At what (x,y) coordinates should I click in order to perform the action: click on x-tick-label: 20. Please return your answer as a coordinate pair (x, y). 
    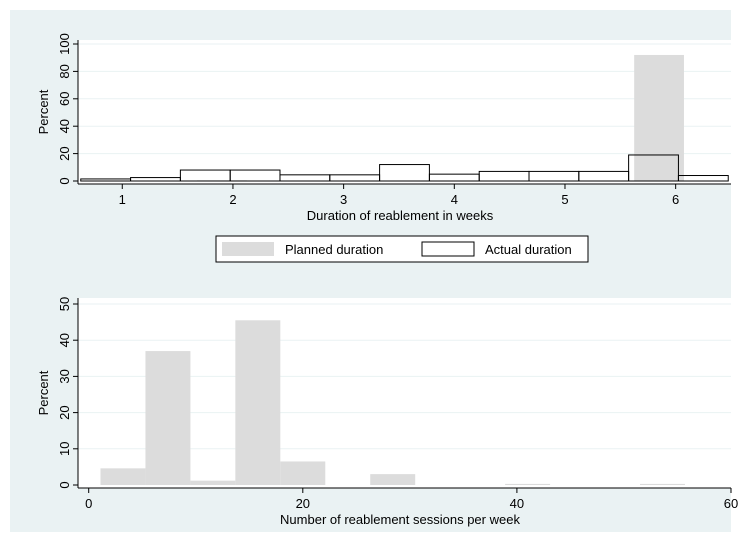
    Looking at the image, I should click on (303, 503).